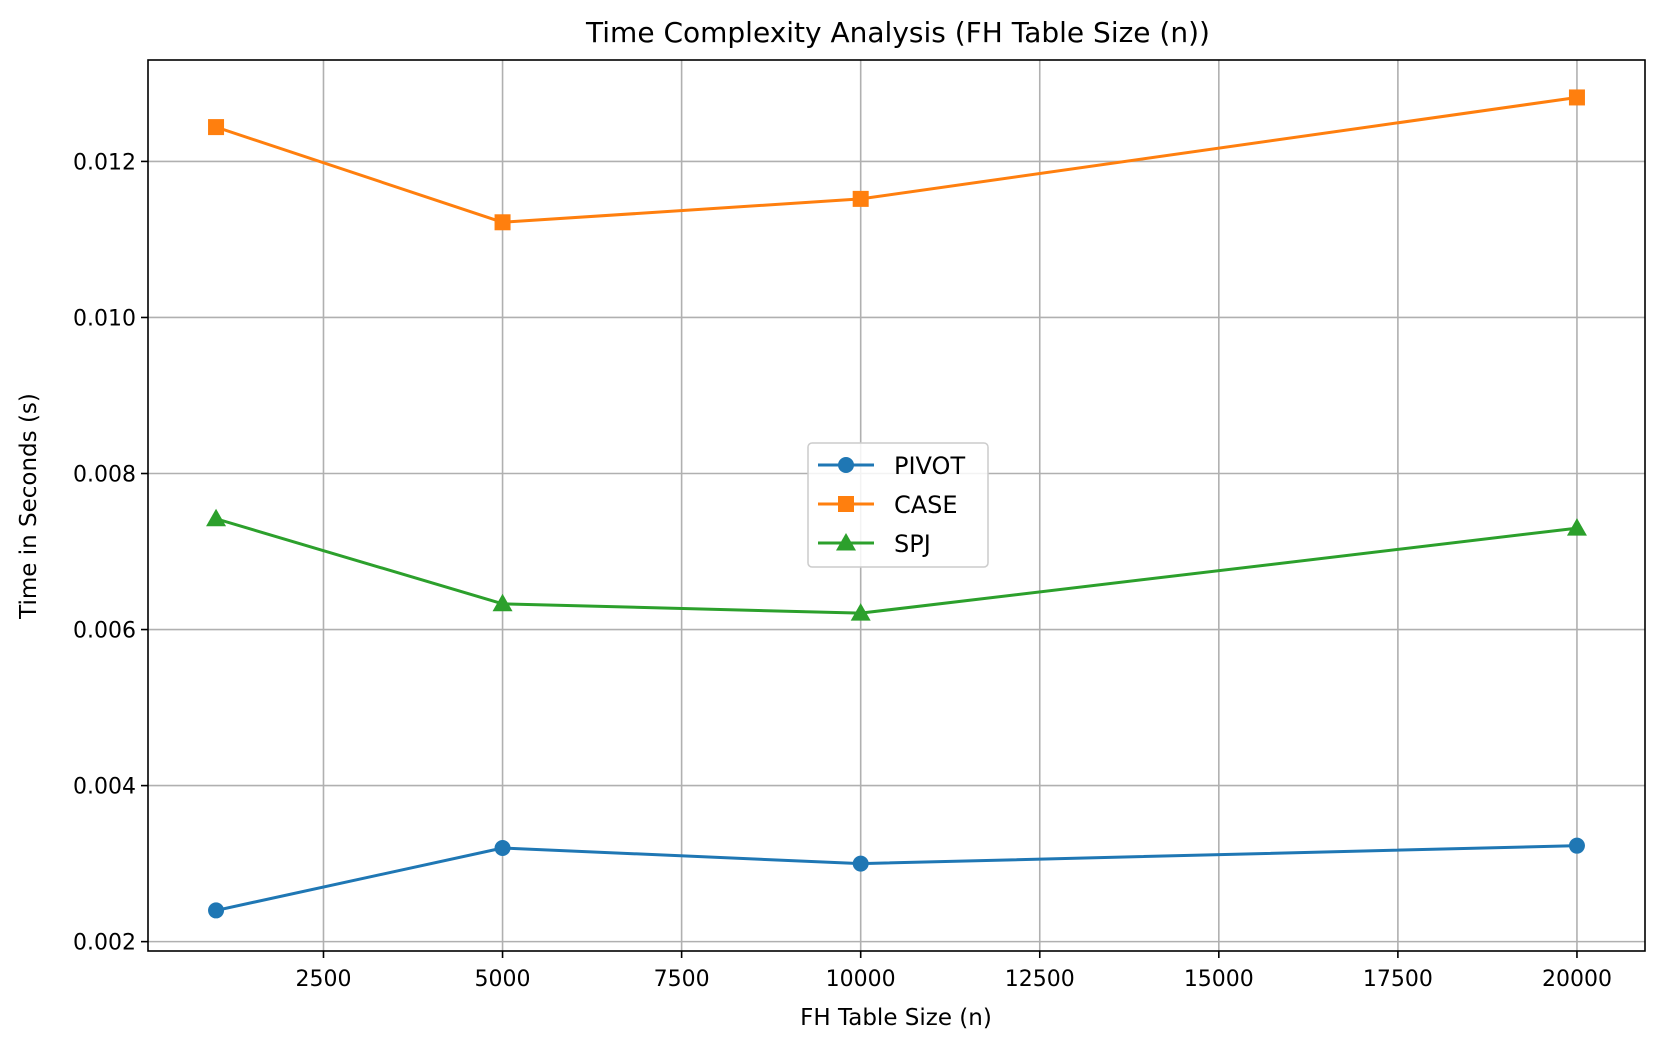 Image resolution: width=1656 pixels, height=1046 pixels. Describe the element at coordinates (682, 979) in the screenshot. I see `x-tick-label: 7500` at that location.